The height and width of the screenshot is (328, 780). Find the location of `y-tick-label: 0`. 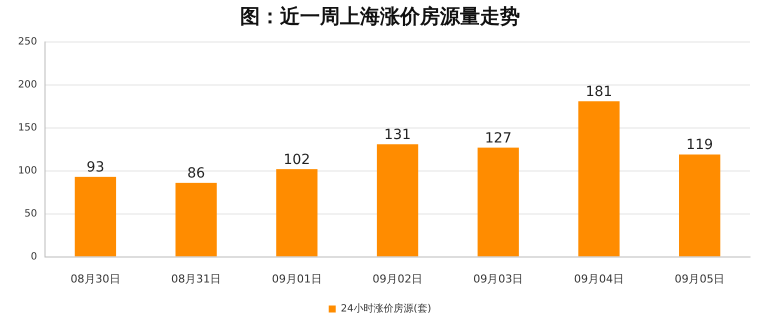

y-tick-label: 0 is located at coordinates (34, 256).